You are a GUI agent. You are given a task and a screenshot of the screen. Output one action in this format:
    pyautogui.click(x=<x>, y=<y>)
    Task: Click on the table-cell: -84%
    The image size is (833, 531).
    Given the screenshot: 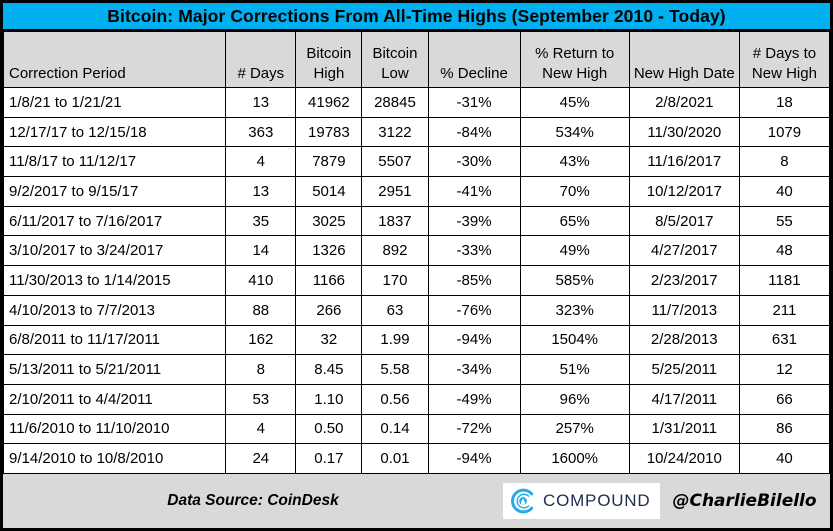 What is the action you would take?
    pyautogui.click(x=474, y=132)
    